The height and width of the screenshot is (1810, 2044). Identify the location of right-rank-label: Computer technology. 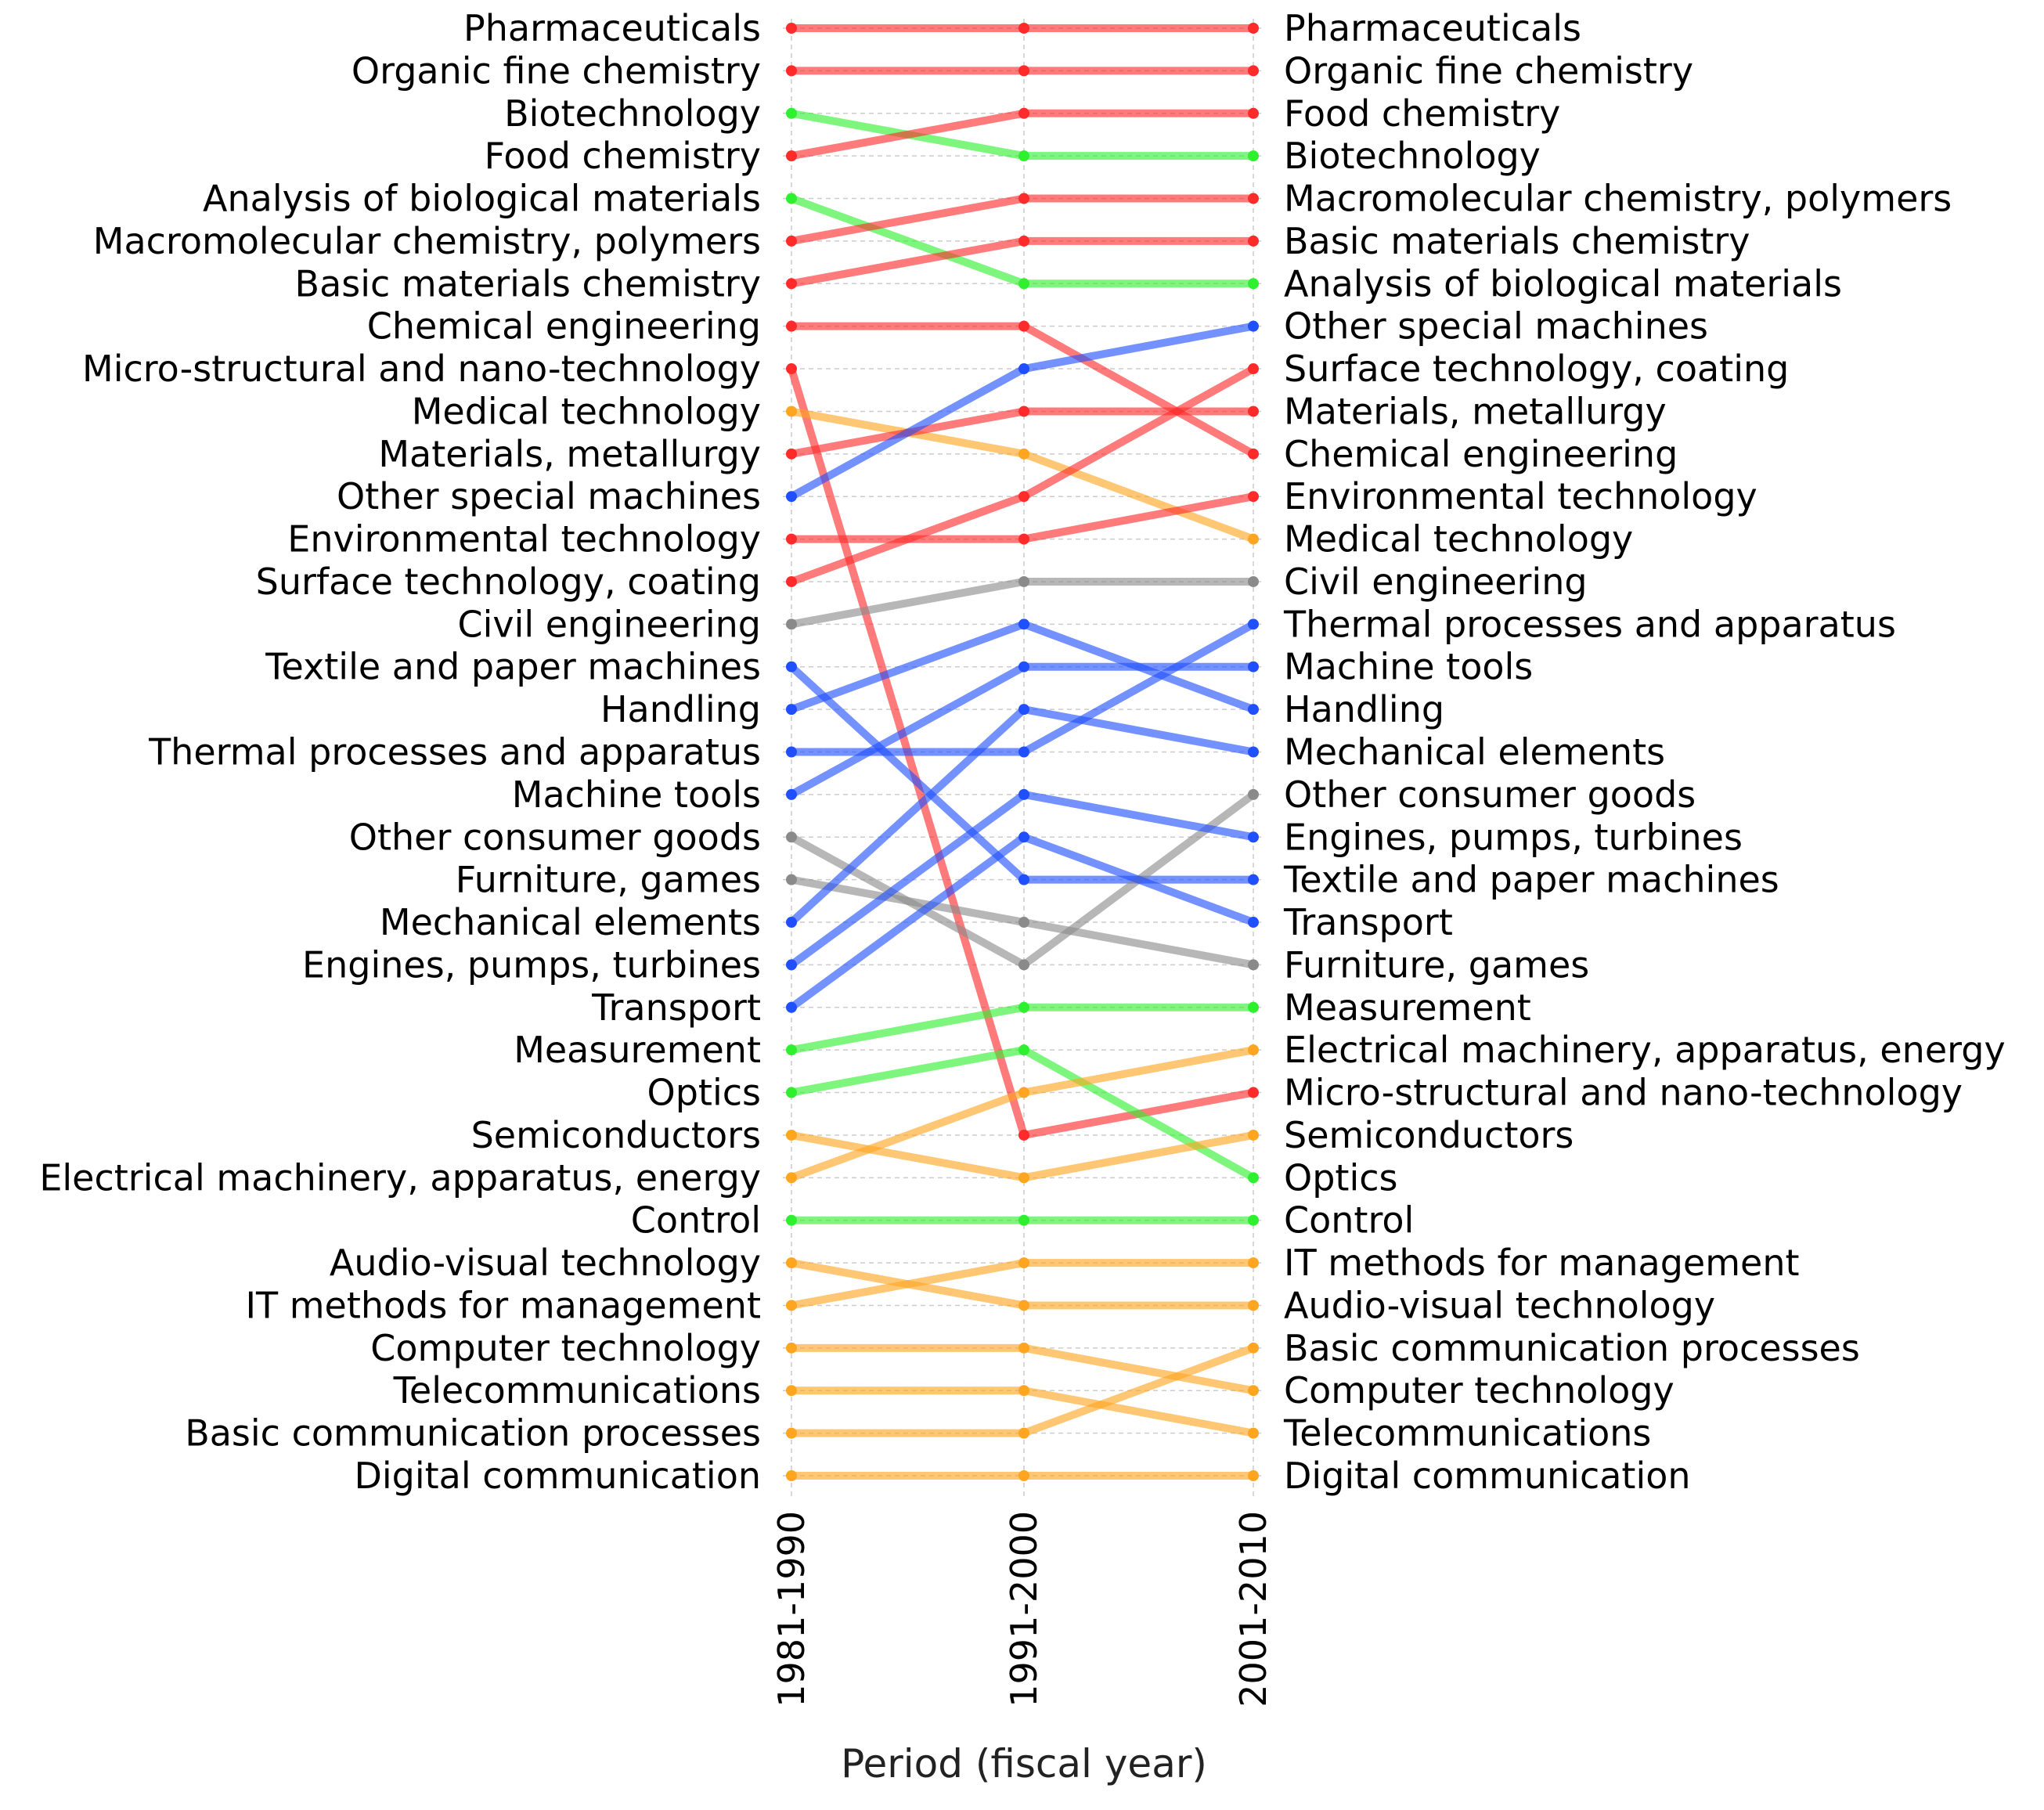
(1479, 1390).